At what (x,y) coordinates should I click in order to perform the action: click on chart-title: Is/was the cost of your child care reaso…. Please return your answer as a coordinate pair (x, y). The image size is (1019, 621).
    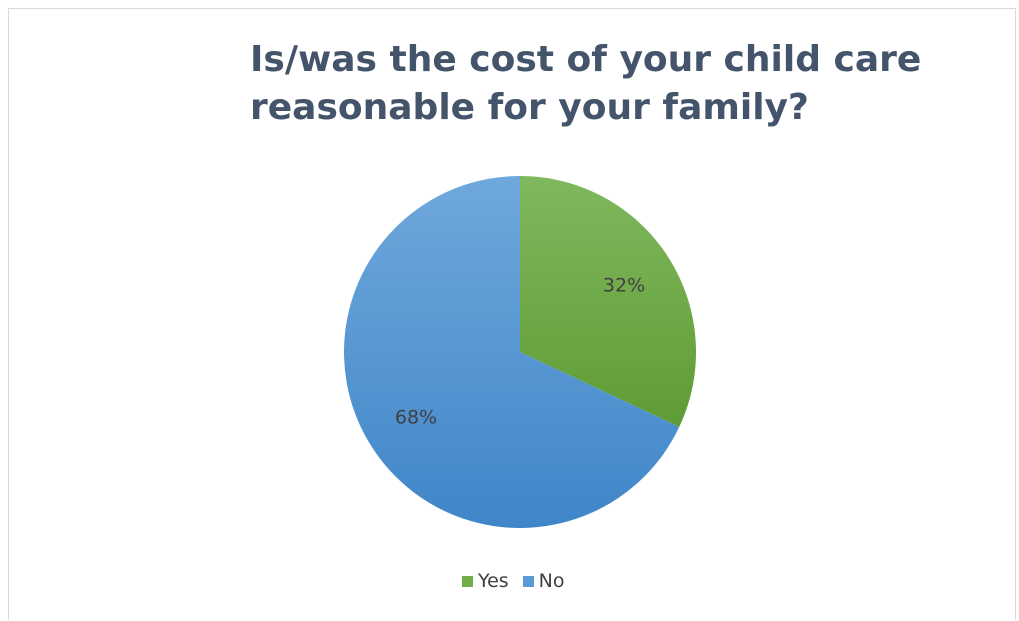
    Looking at the image, I should click on (600, 84).